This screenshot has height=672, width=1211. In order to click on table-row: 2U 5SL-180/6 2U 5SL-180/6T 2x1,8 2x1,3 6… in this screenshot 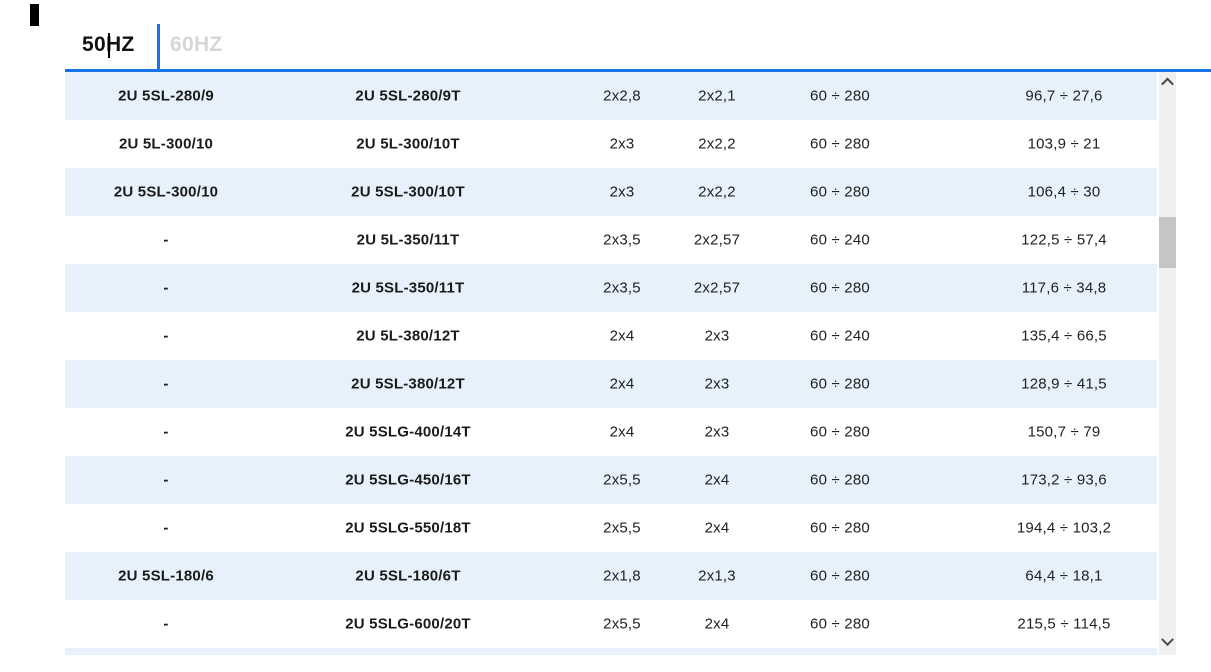, I will do `click(611, 576)`.